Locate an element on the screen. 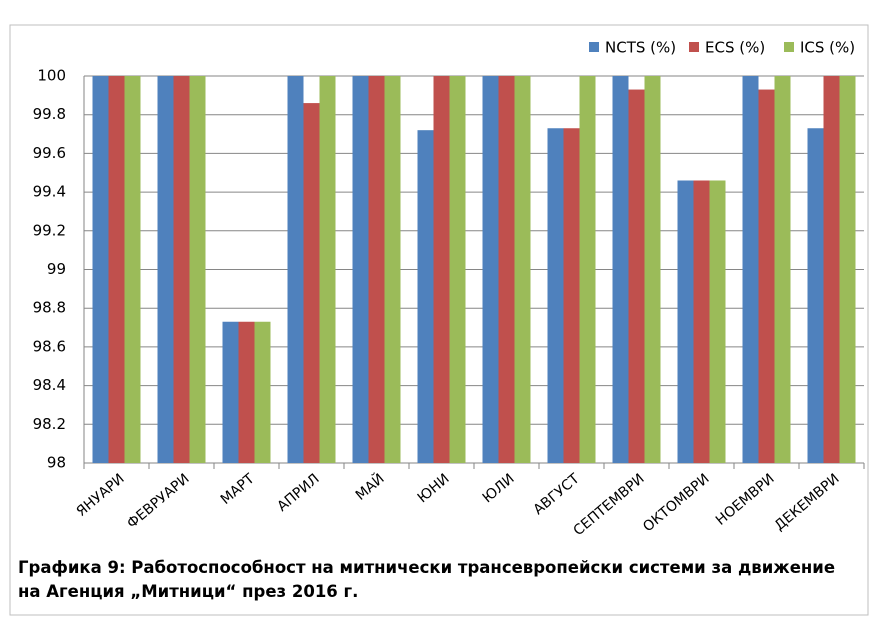  y-tick-label: 98.6 is located at coordinates (49, 346).